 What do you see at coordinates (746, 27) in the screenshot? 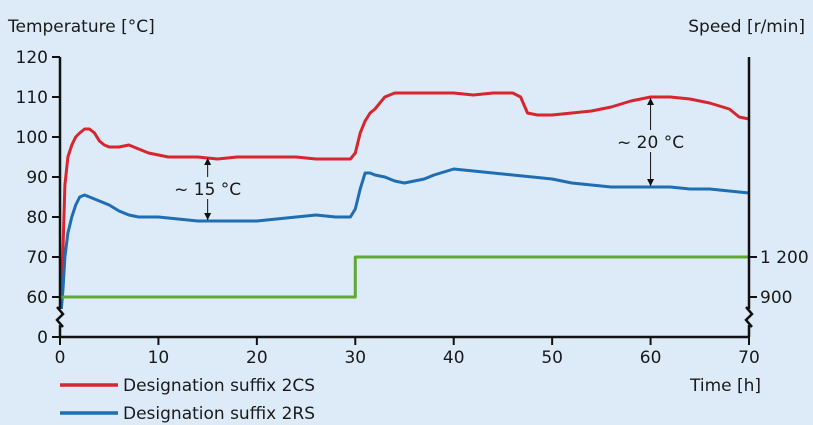
I see `y-axis-label-right: Speed [r/min]` at bounding box center [746, 27].